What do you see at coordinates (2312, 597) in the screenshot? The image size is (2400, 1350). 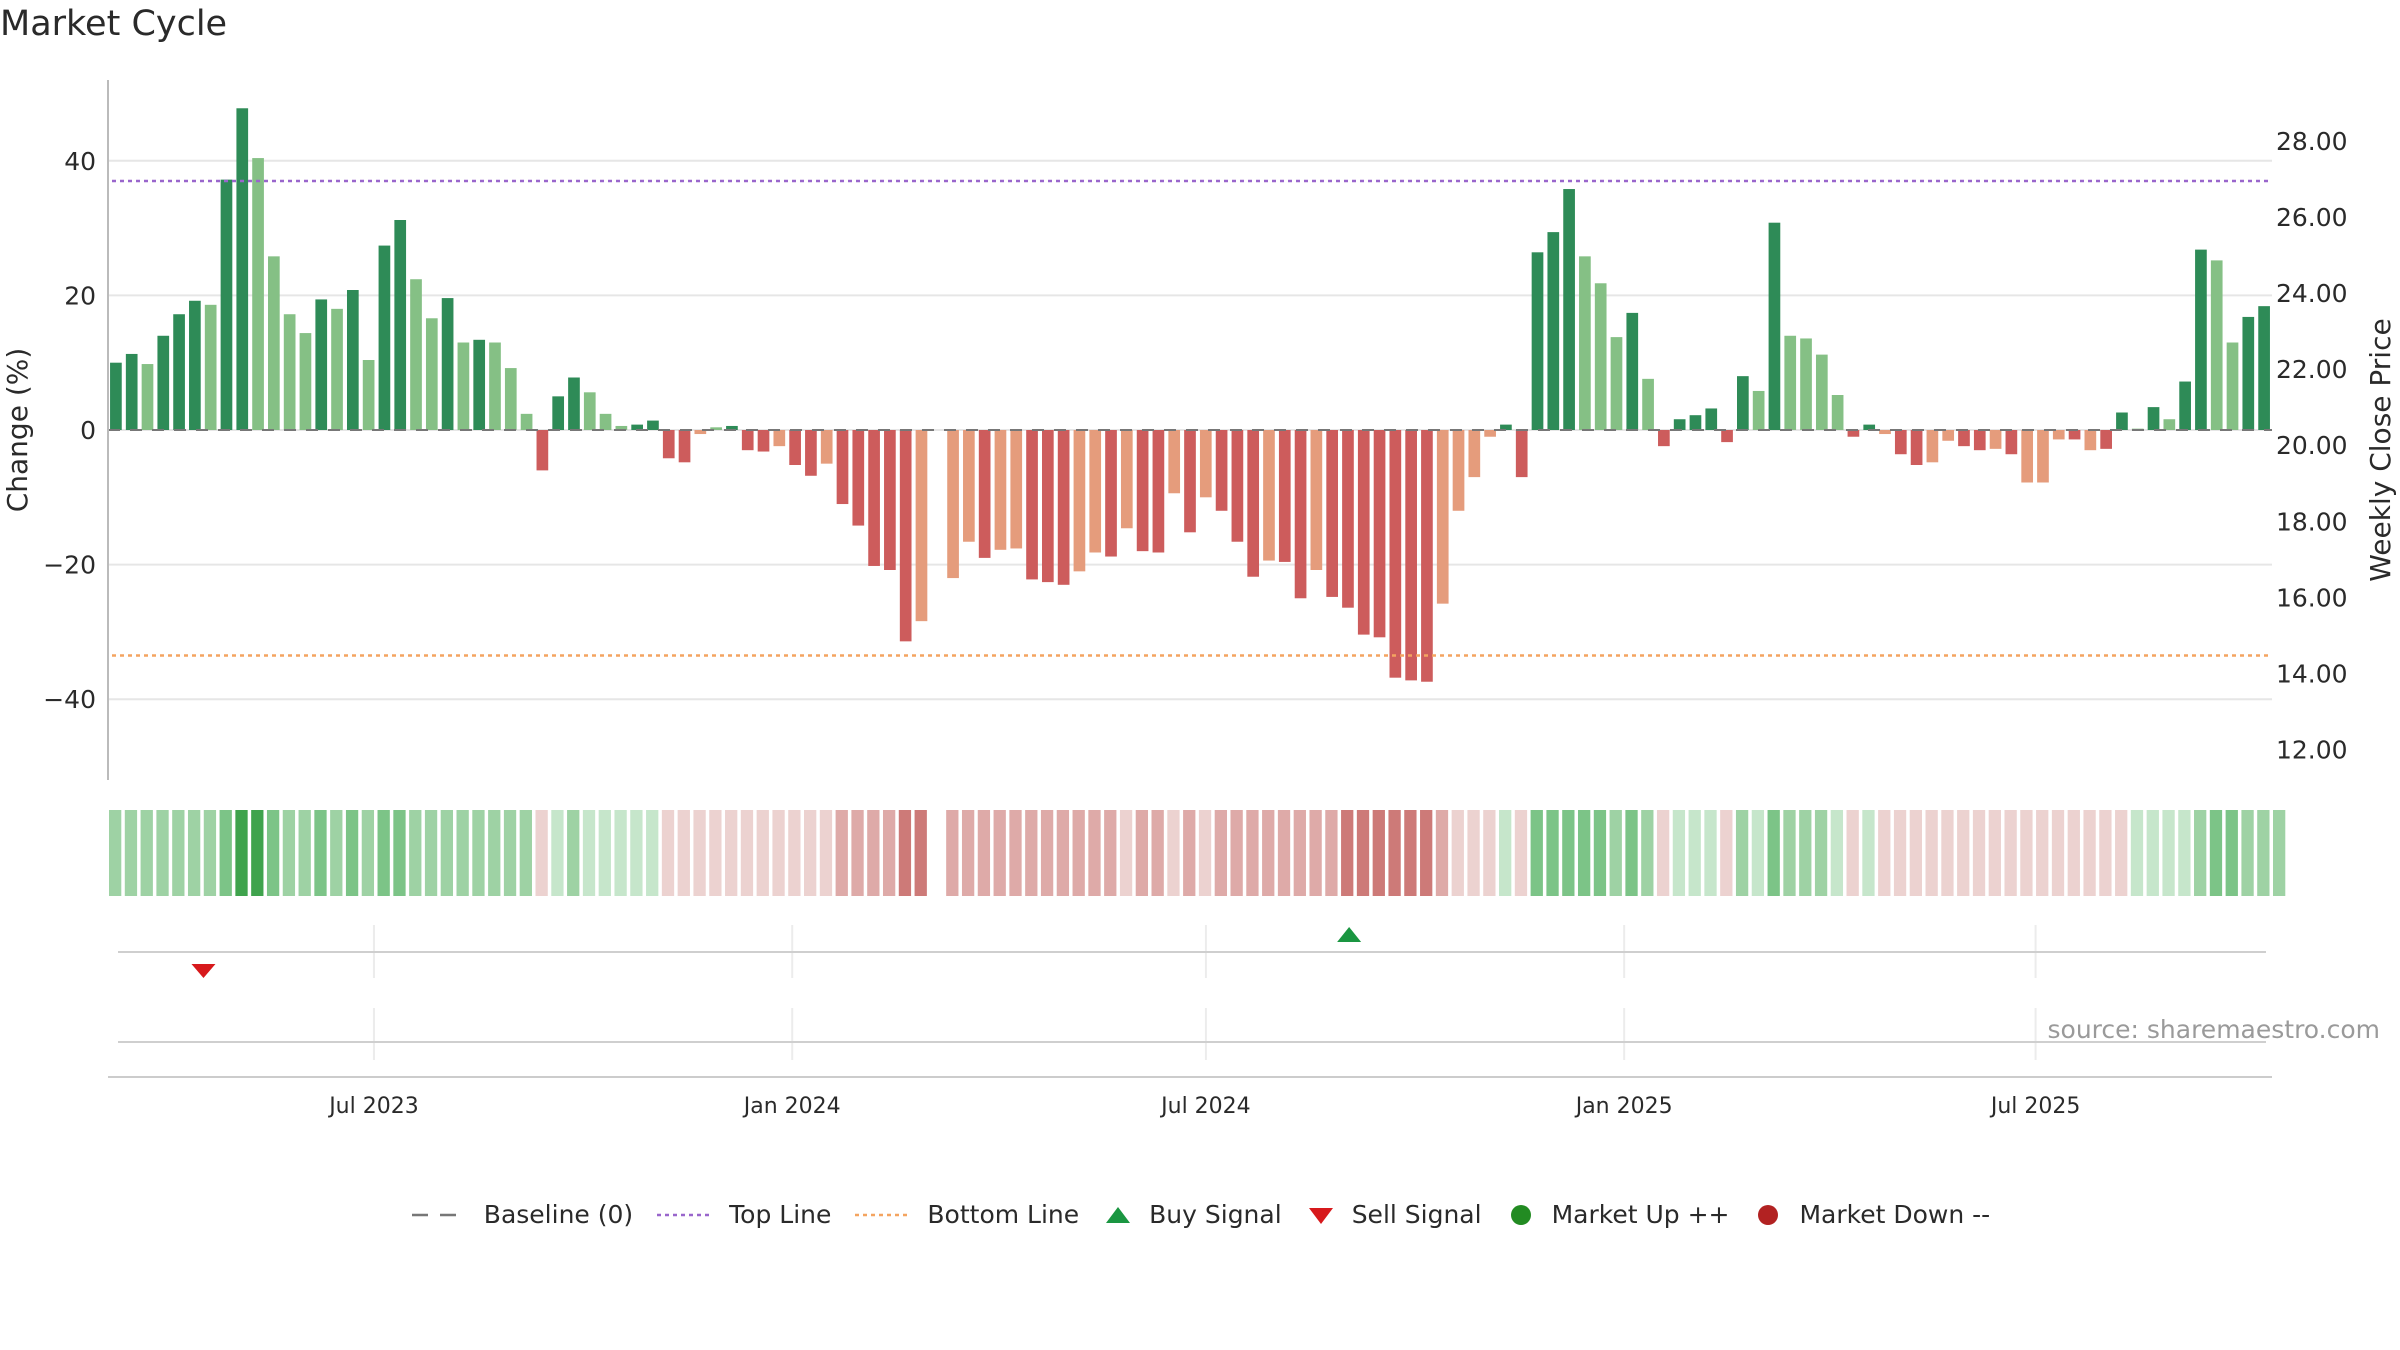 I see `y2-tick-label: 16.00` at bounding box center [2312, 597].